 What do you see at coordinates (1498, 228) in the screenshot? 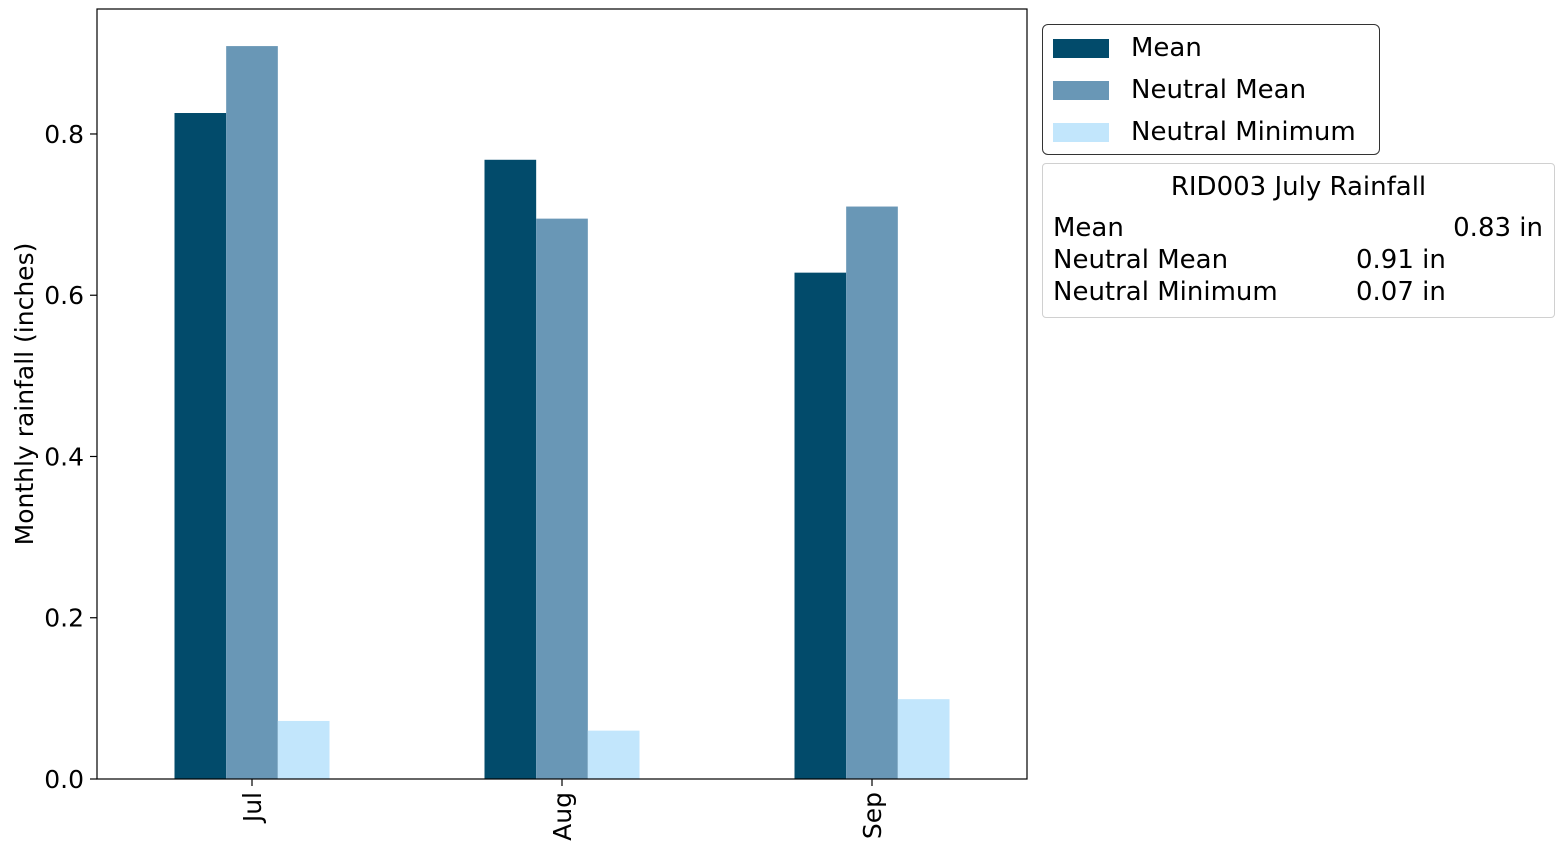
I see `stats-value-mean: 0.83 in` at bounding box center [1498, 228].